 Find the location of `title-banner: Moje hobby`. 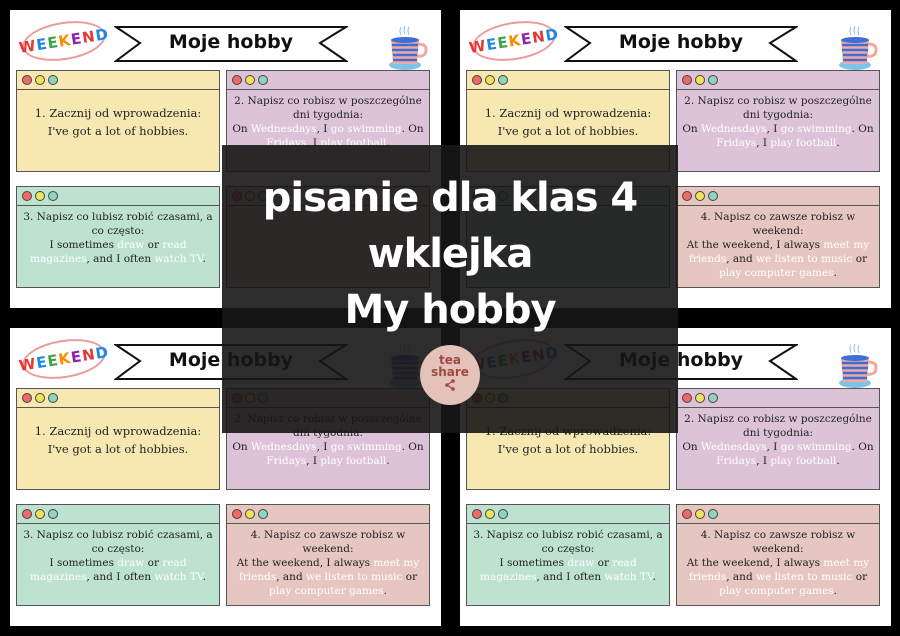

title-banner: Moje hobby is located at coordinates (681, 43).